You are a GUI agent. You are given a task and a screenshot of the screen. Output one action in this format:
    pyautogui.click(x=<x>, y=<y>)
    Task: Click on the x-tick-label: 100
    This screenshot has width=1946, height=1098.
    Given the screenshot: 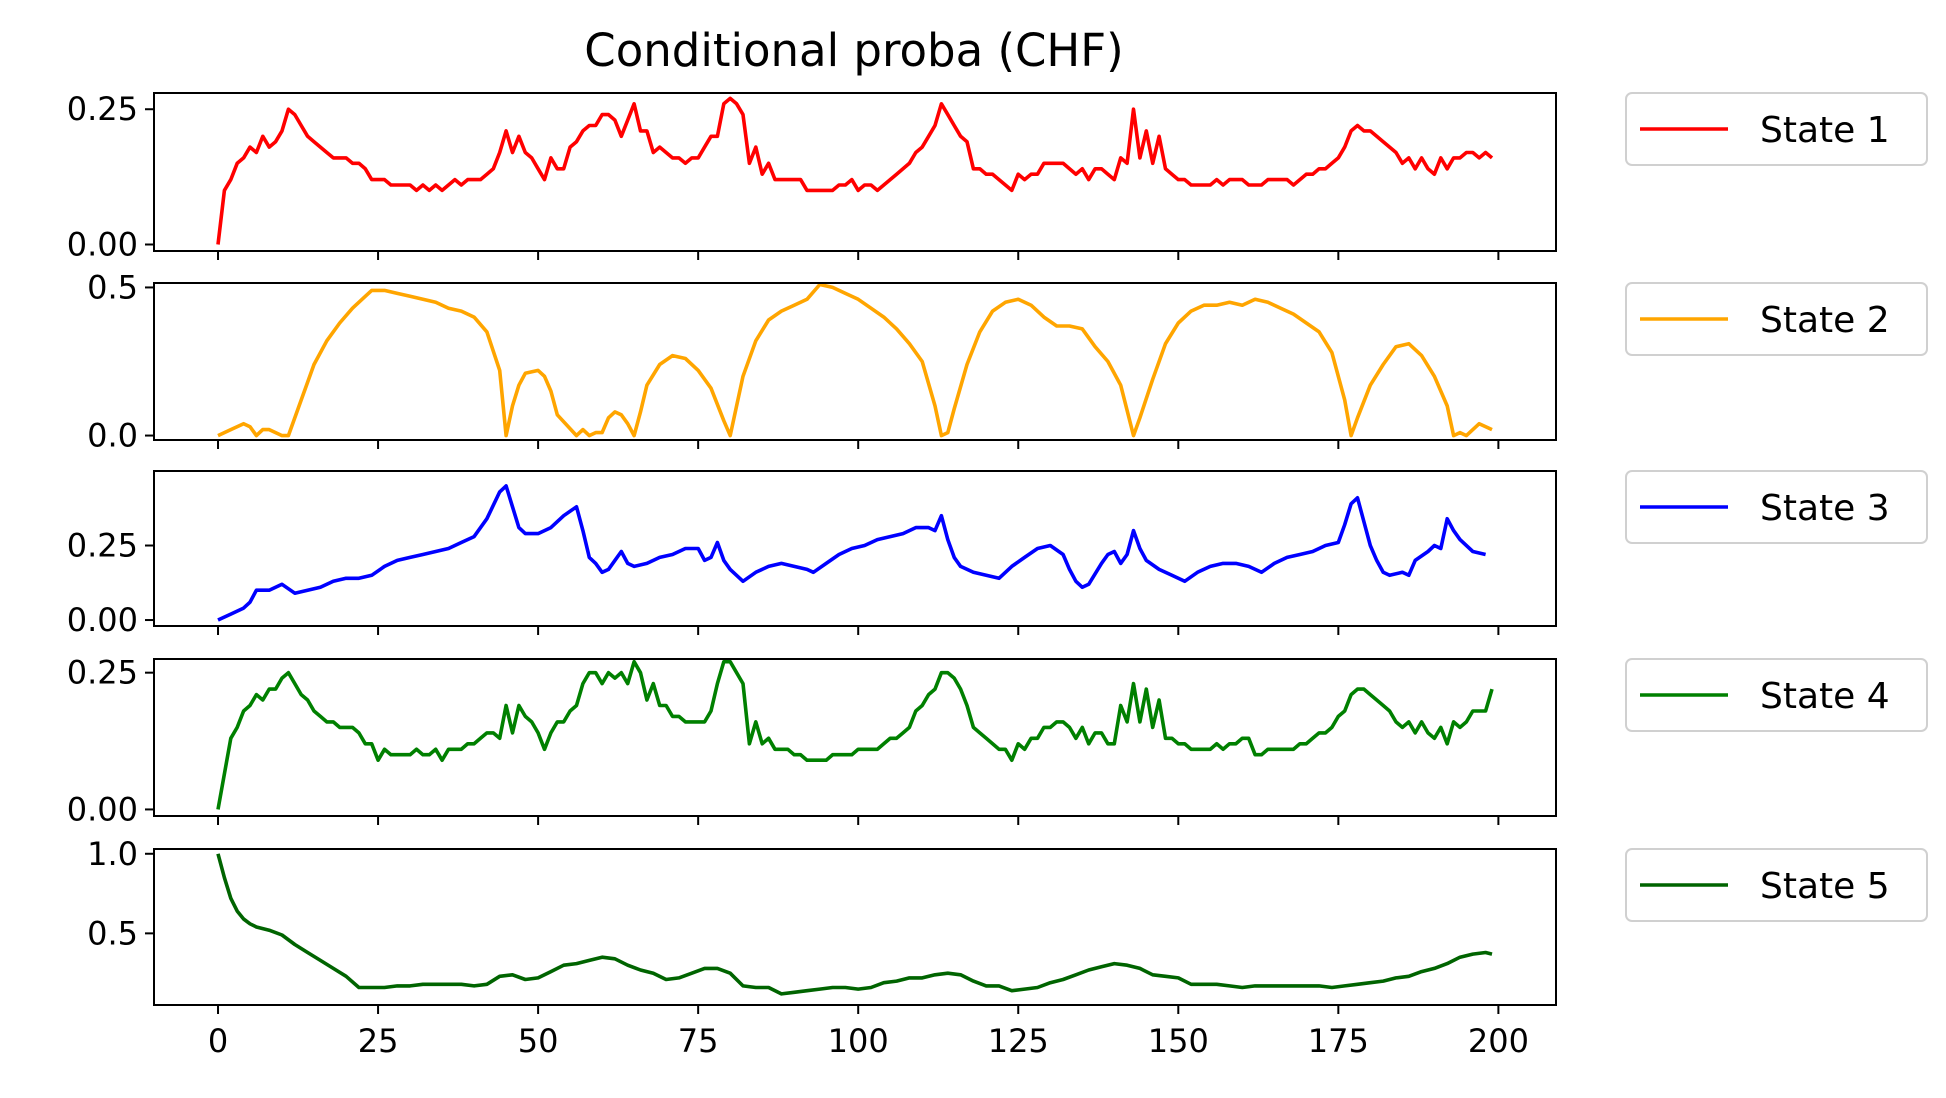 What is the action you would take?
    pyautogui.click(x=858, y=1041)
    